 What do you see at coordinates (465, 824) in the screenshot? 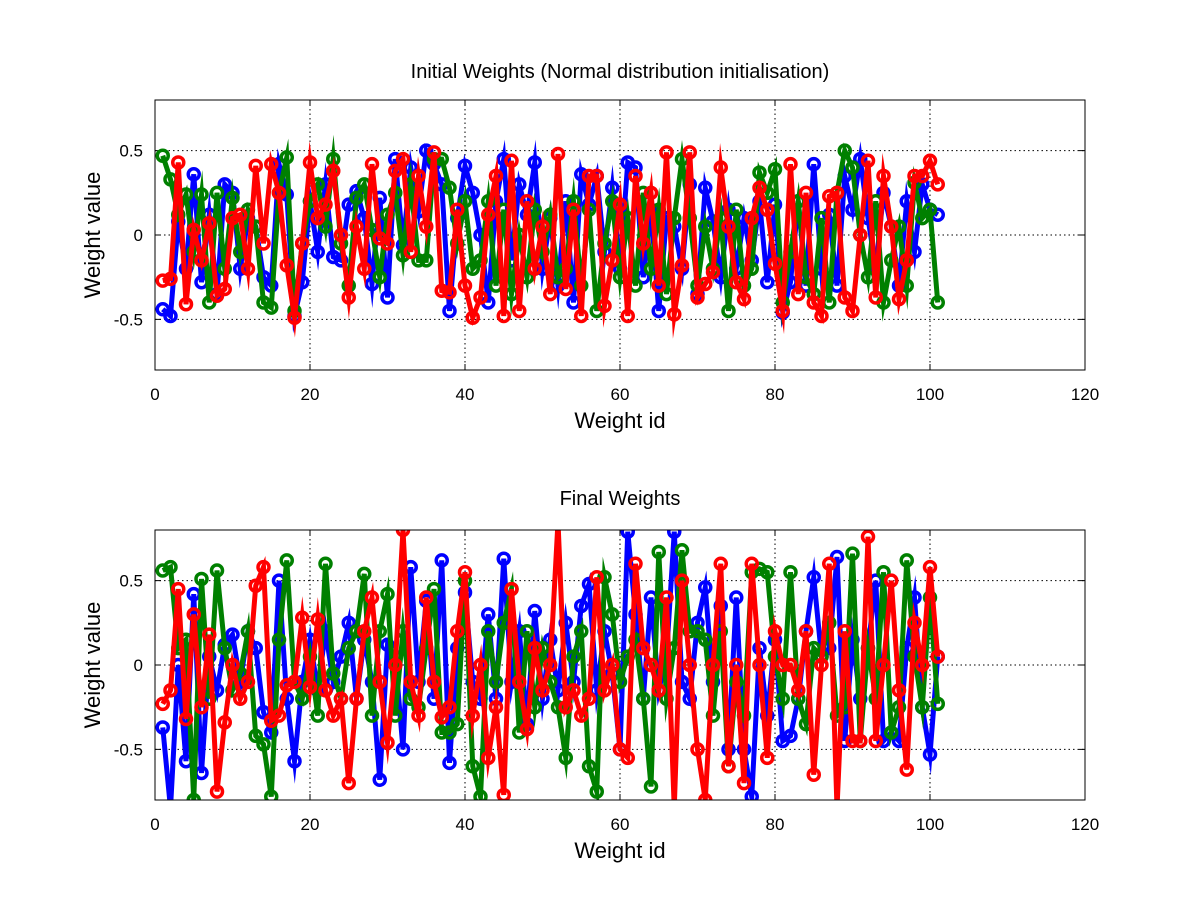
I see `x-tick-label: 40` at bounding box center [465, 824].